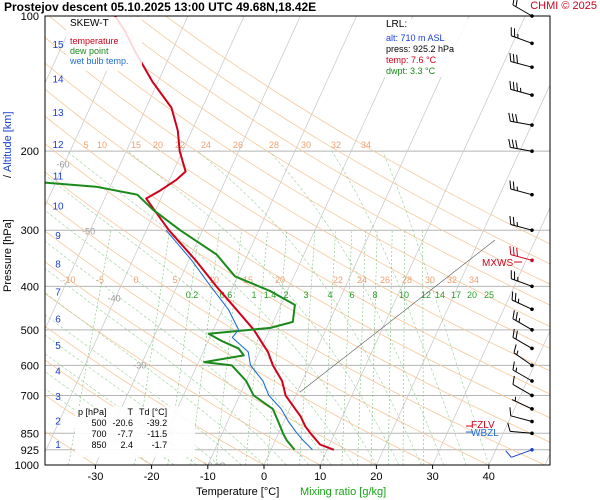 This screenshot has height=500, width=600. What do you see at coordinates (397, 24) in the screenshot?
I see `lrl-title: LRL:` at bounding box center [397, 24].